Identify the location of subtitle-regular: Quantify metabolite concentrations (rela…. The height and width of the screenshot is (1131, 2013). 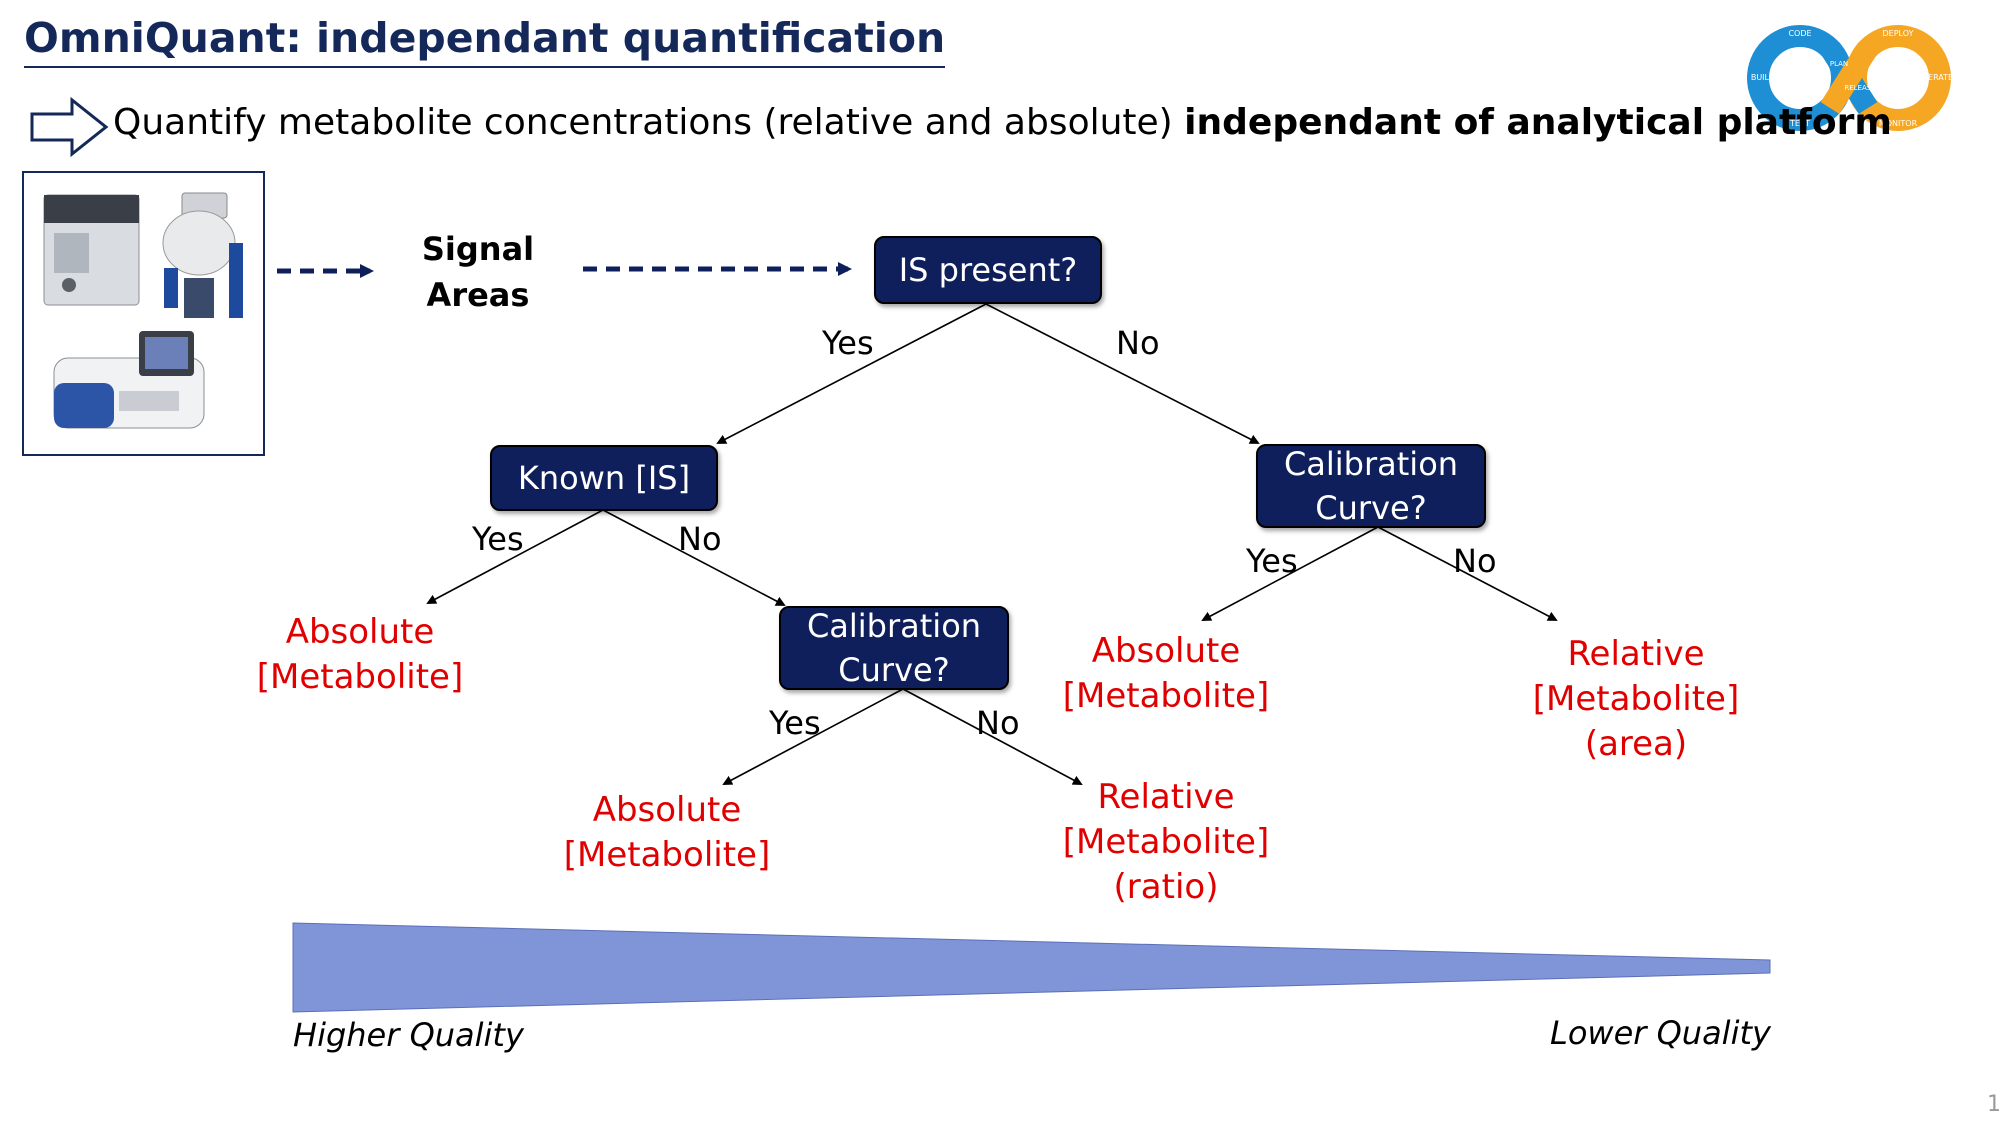
(649, 122).